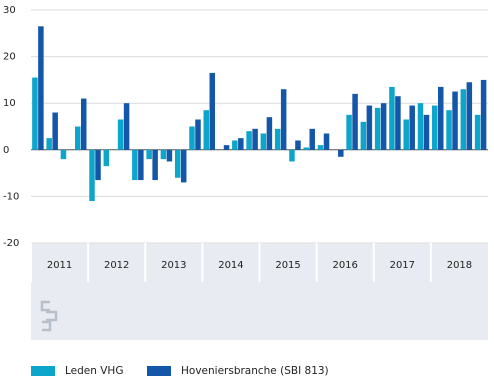 The width and height of the screenshot is (494, 383). What do you see at coordinates (9, 10) in the screenshot?
I see `y-tick-label: 30` at bounding box center [9, 10].